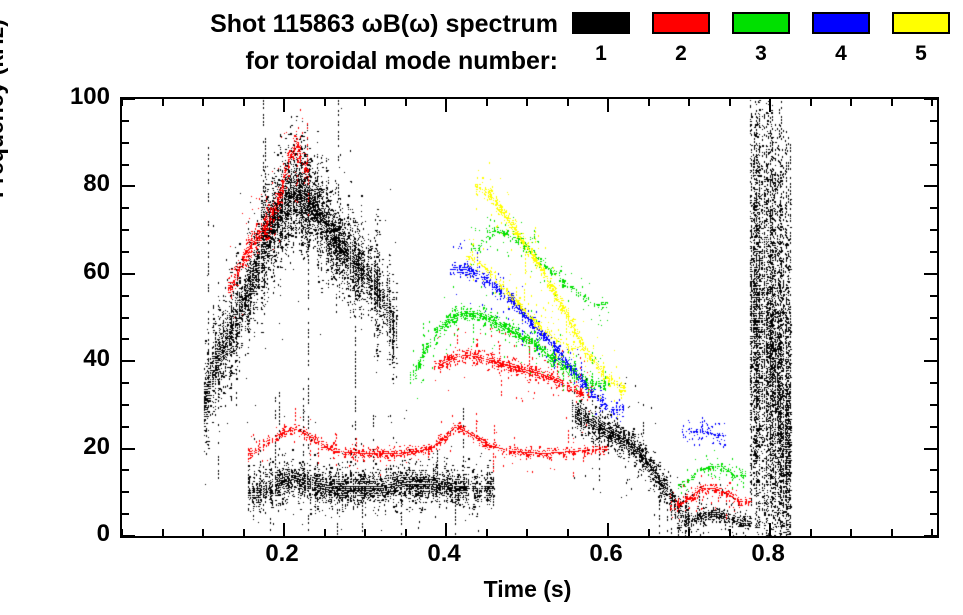 The height and width of the screenshot is (615, 963). What do you see at coordinates (601, 53) in the screenshot?
I see `legend-label-1: 1` at bounding box center [601, 53].